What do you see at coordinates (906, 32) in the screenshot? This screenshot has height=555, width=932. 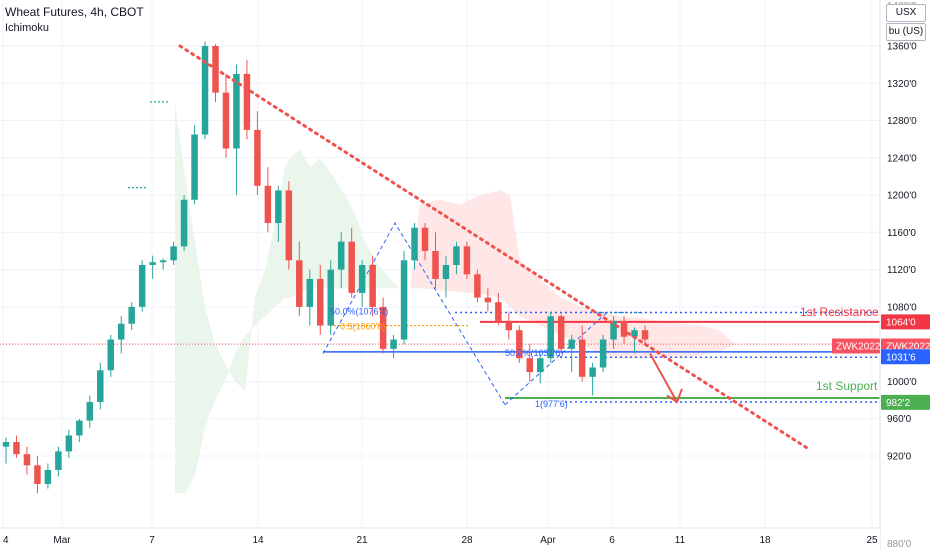 I see `unit-selector: bu (US)` at bounding box center [906, 32].